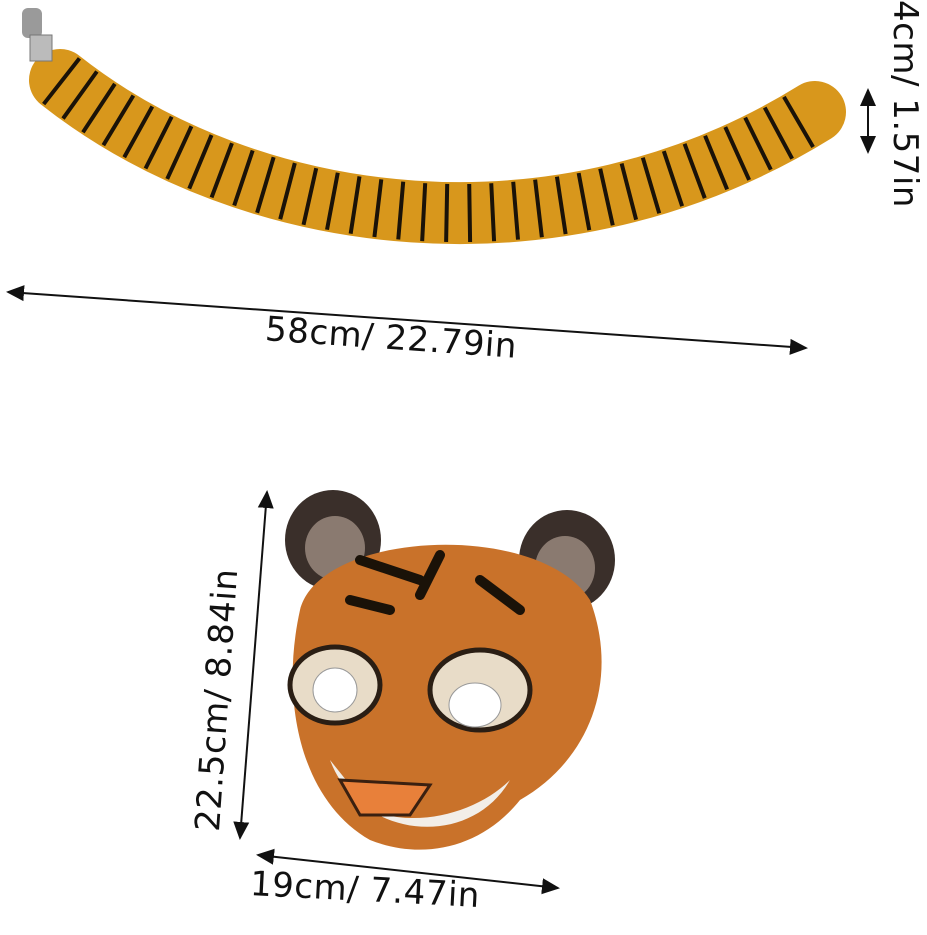  What do you see at coordinates (450, 670) in the screenshot?
I see `tiger-mask` at bounding box center [450, 670].